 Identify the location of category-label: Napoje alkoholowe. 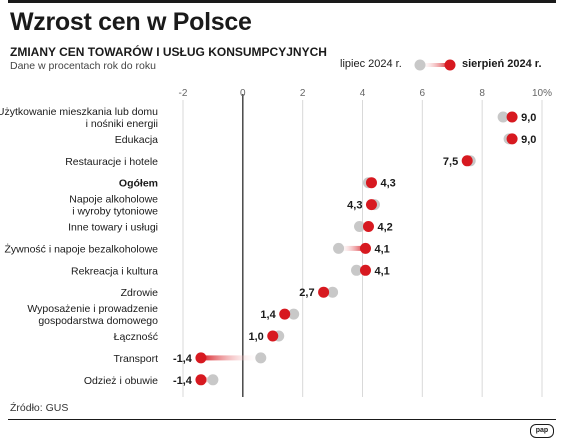
(113, 200).